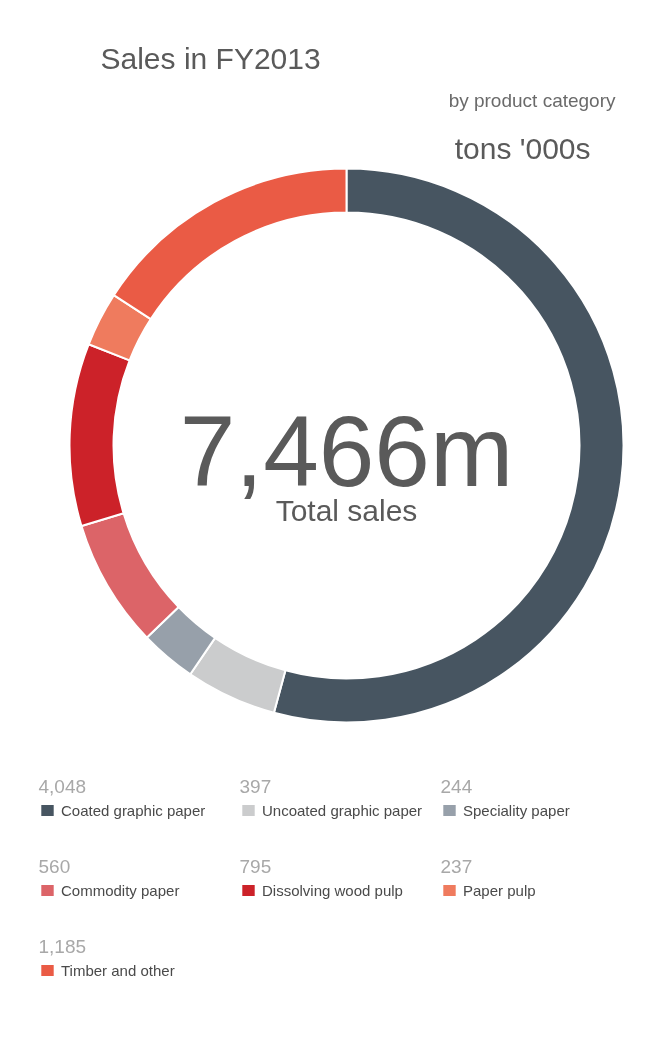 The width and height of the screenshot is (659, 1062). What do you see at coordinates (456, 786) in the screenshot?
I see `data-label: 244` at bounding box center [456, 786].